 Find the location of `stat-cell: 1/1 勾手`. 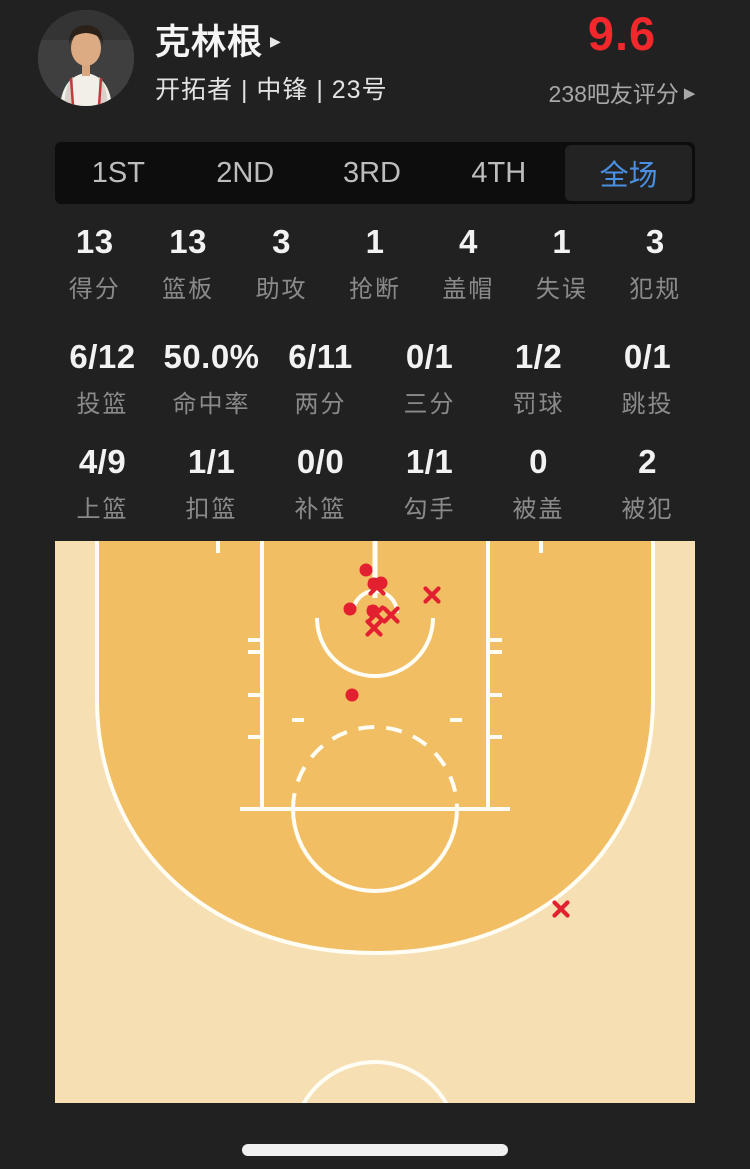

stat-cell: 1/1 勾手 is located at coordinates (429, 483).